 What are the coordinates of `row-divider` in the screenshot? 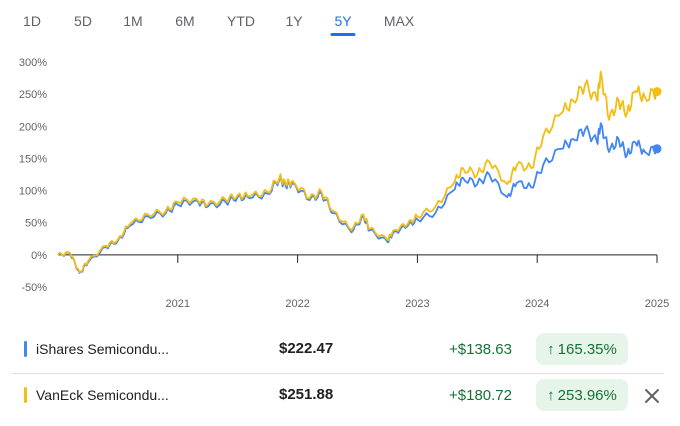 It's located at (338, 373).